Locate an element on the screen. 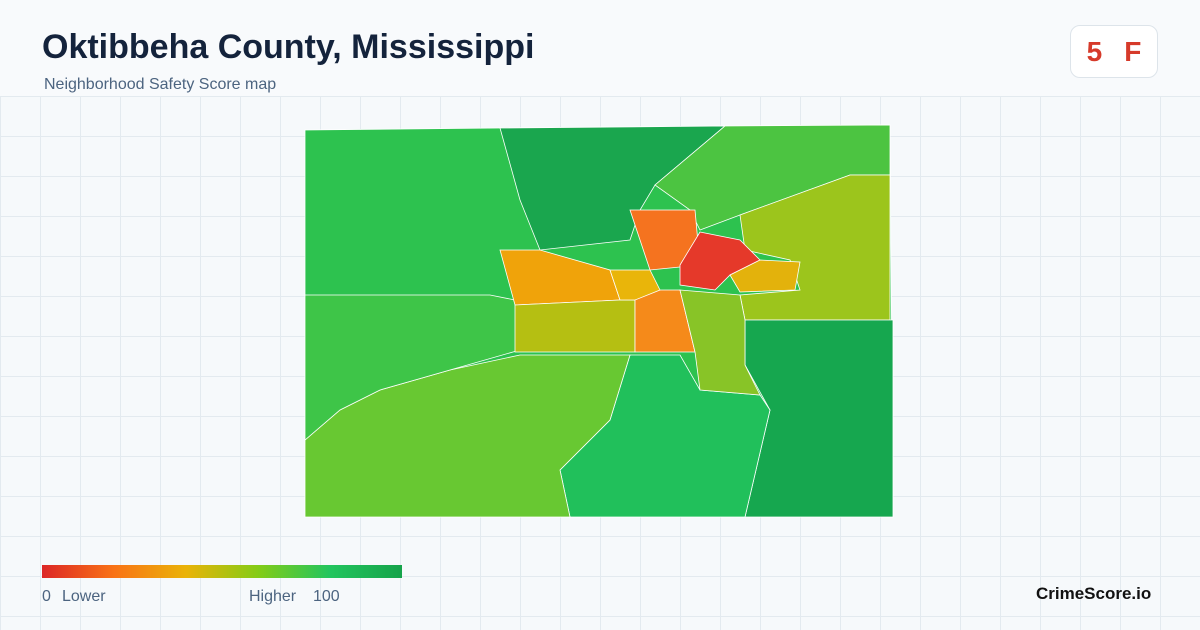 The image size is (1200, 630). grade: F is located at coordinates (1133, 51).